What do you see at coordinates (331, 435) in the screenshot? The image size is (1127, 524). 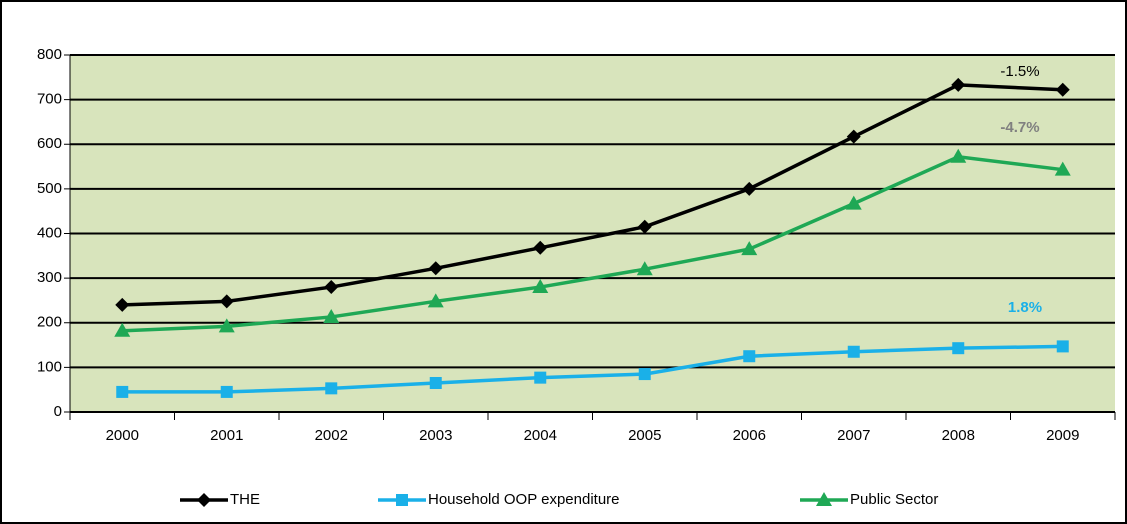 I see `x-tick-label: 2002` at bounding box center [331, 435].